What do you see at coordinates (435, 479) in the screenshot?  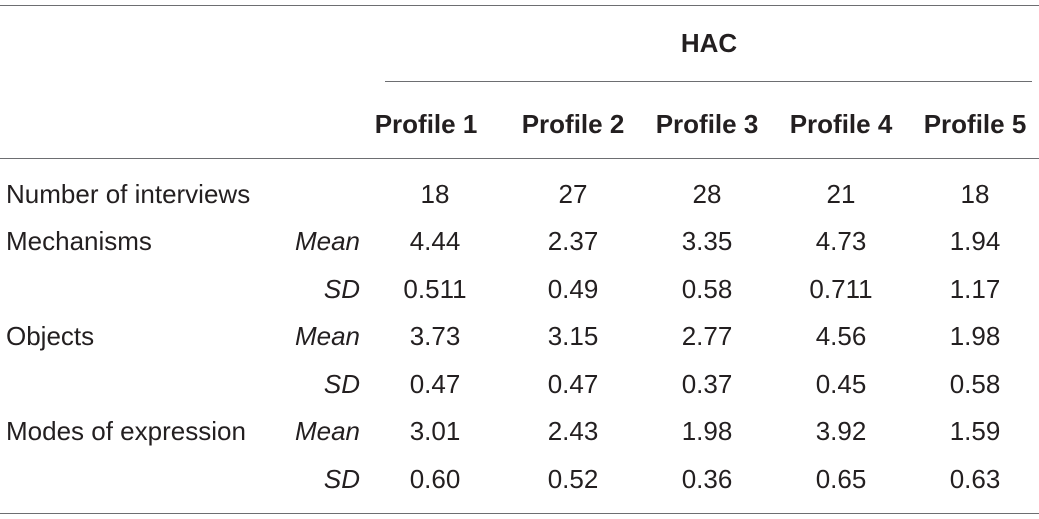 I see `table-cell: 0.60` at bounding box center [435, 479].